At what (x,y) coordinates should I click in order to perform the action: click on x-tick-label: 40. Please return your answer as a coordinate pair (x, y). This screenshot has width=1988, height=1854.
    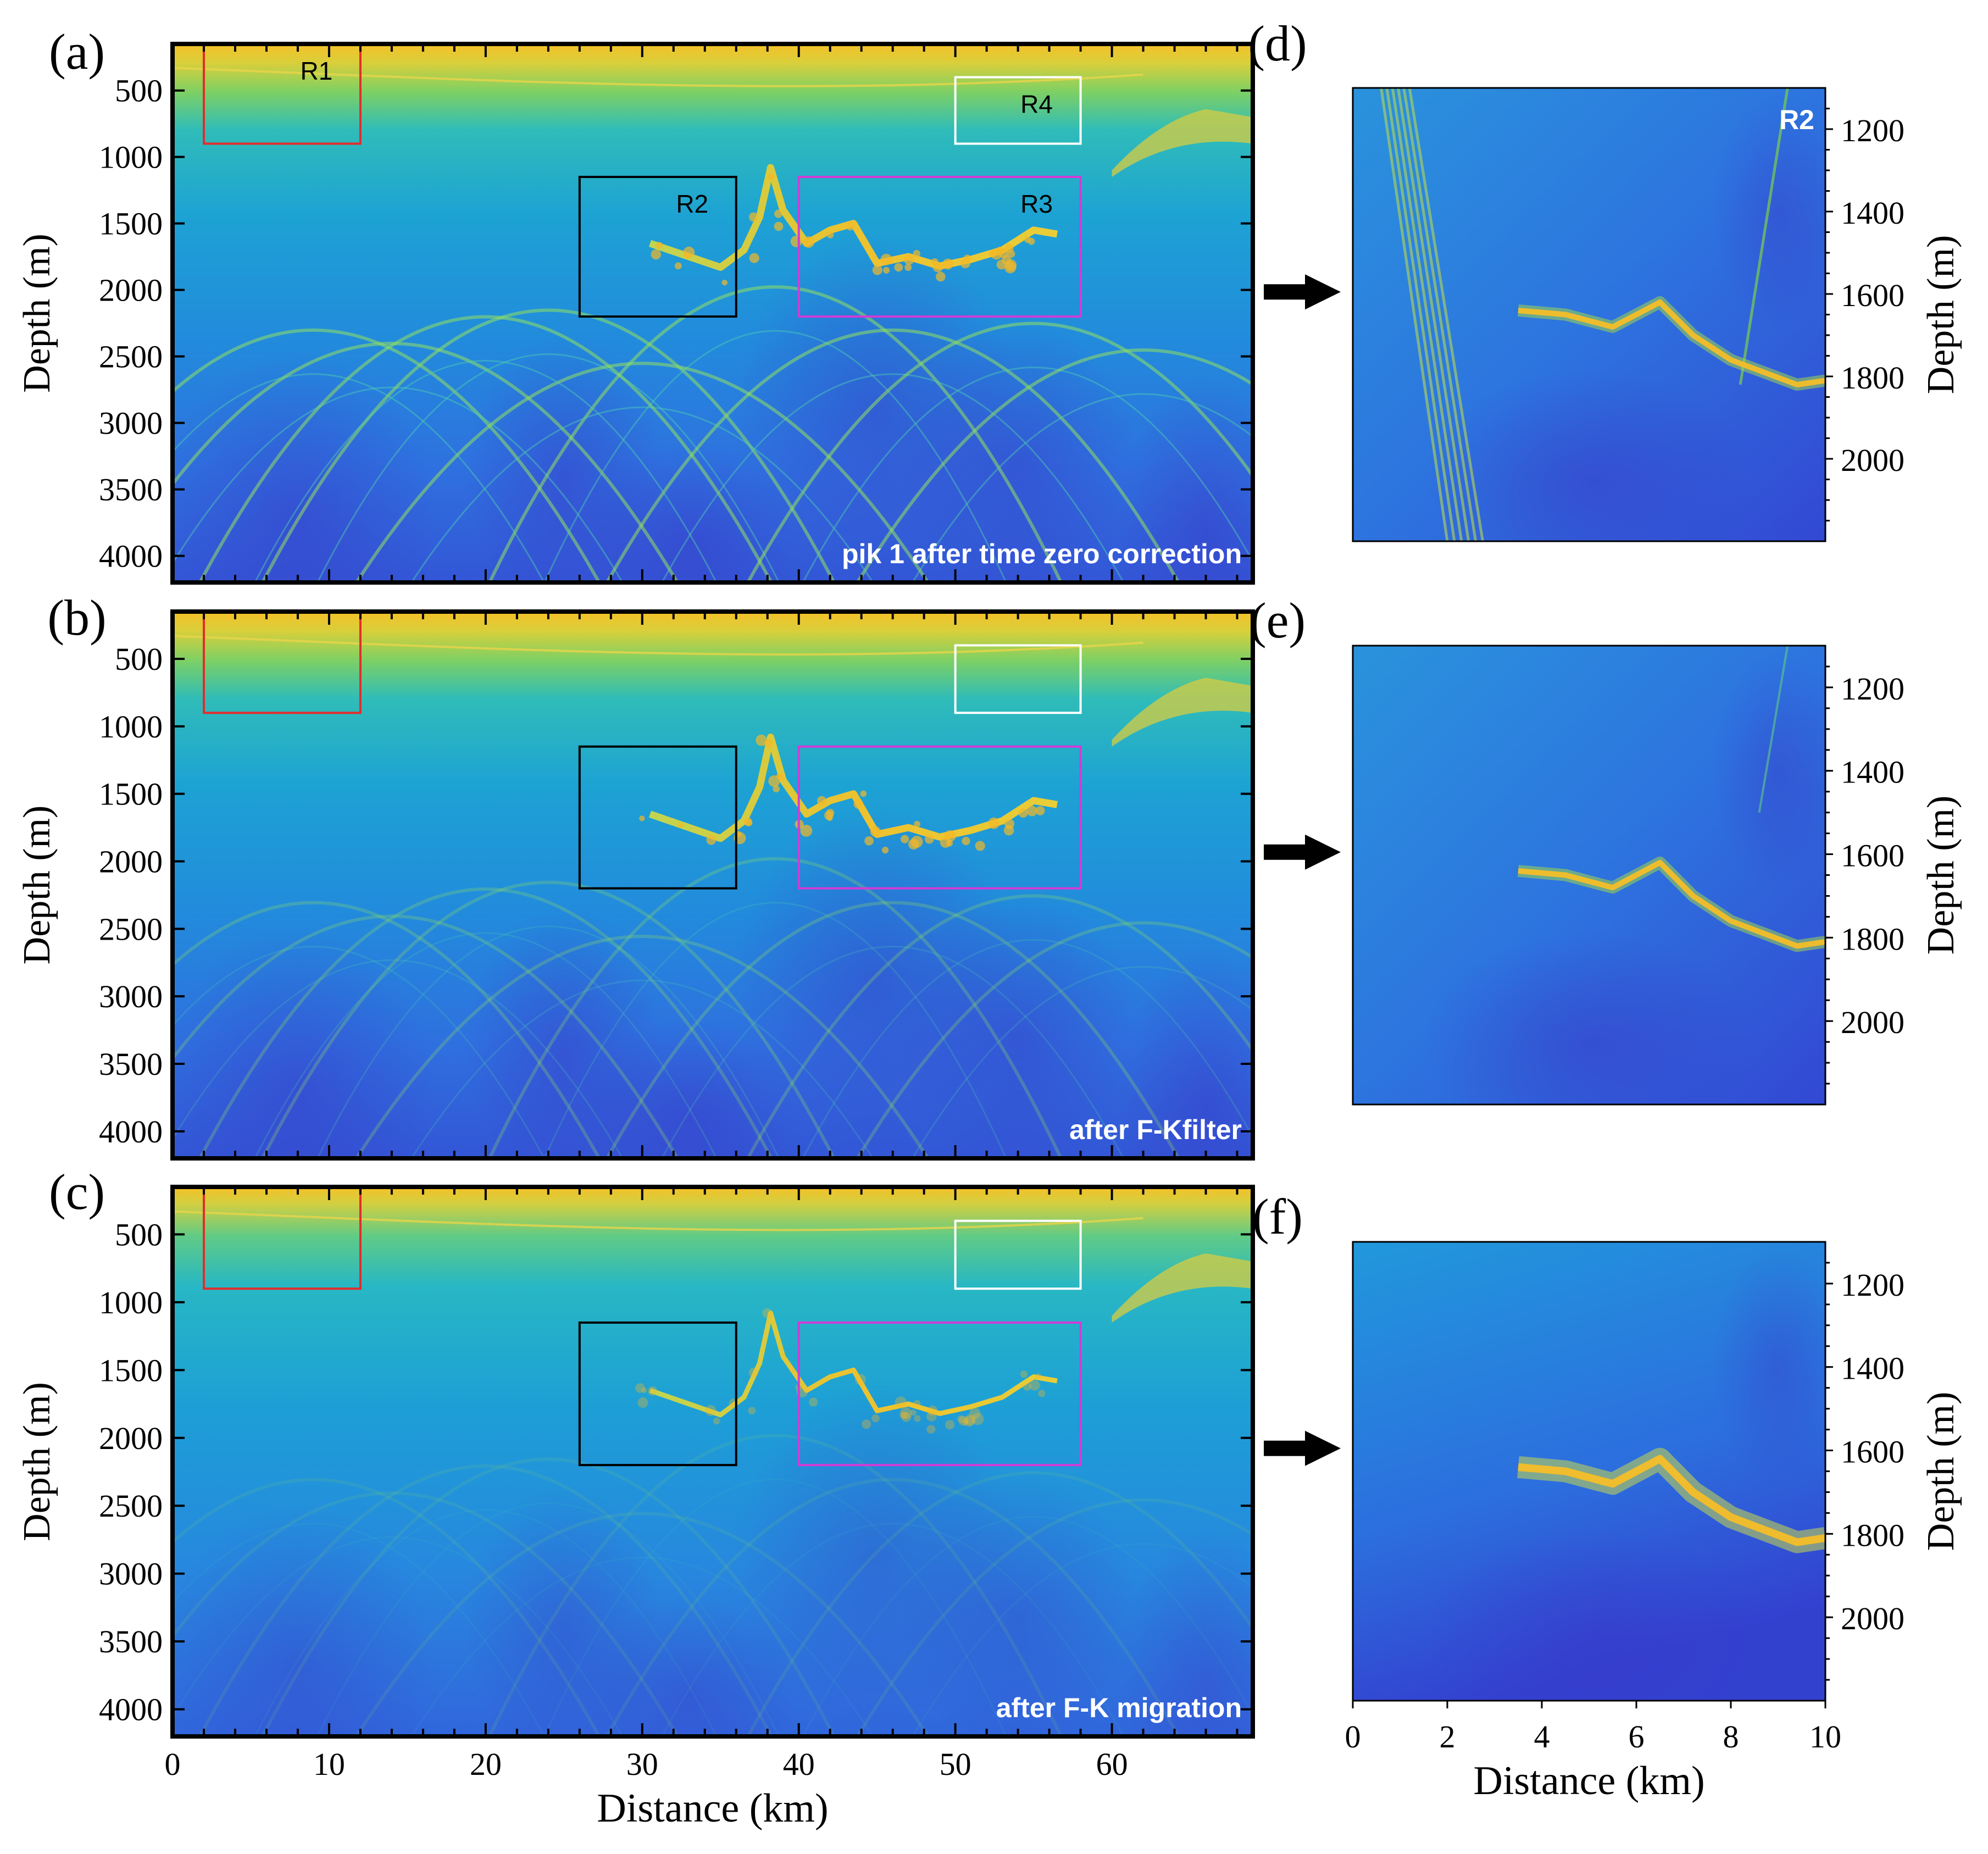
    Looking at the image, I should click on (799, 1764).